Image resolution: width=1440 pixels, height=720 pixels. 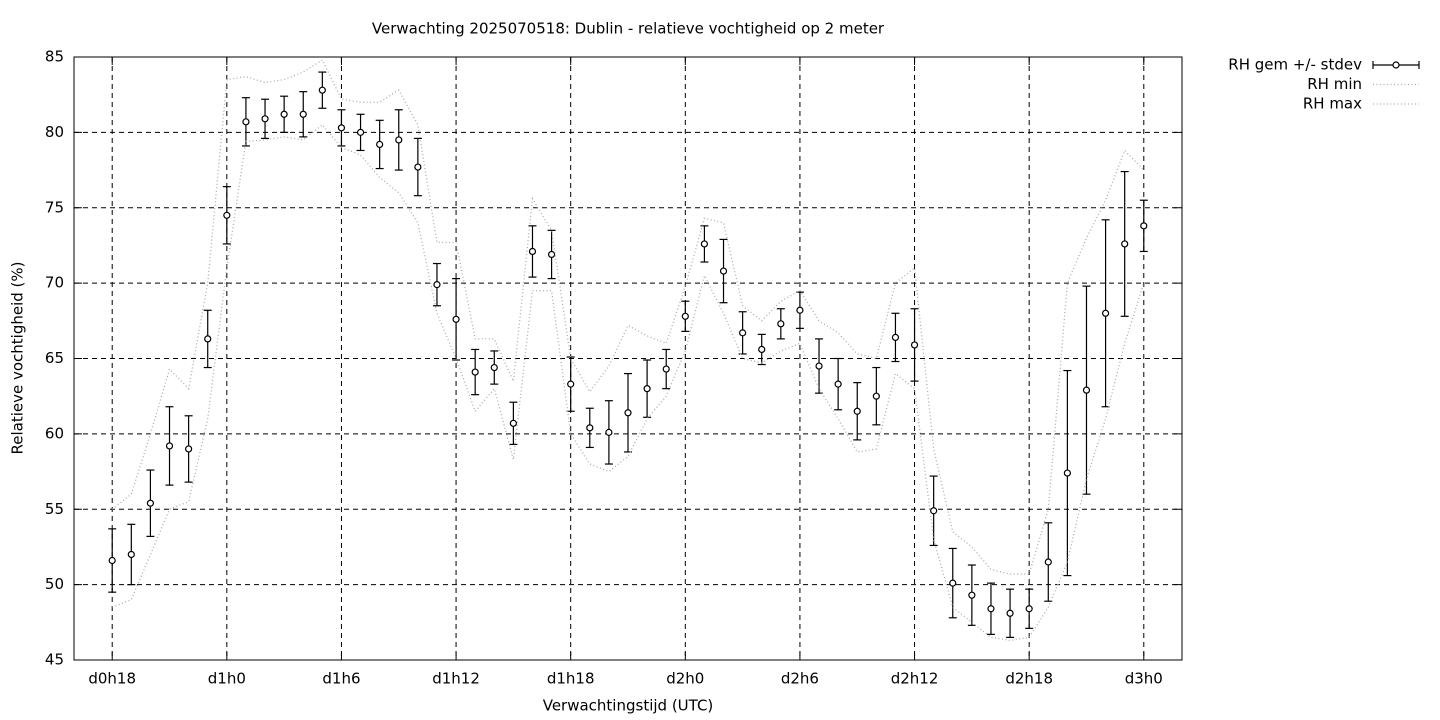 I want to click on x-tick-label: d2h12, so click(x=915, y=679).